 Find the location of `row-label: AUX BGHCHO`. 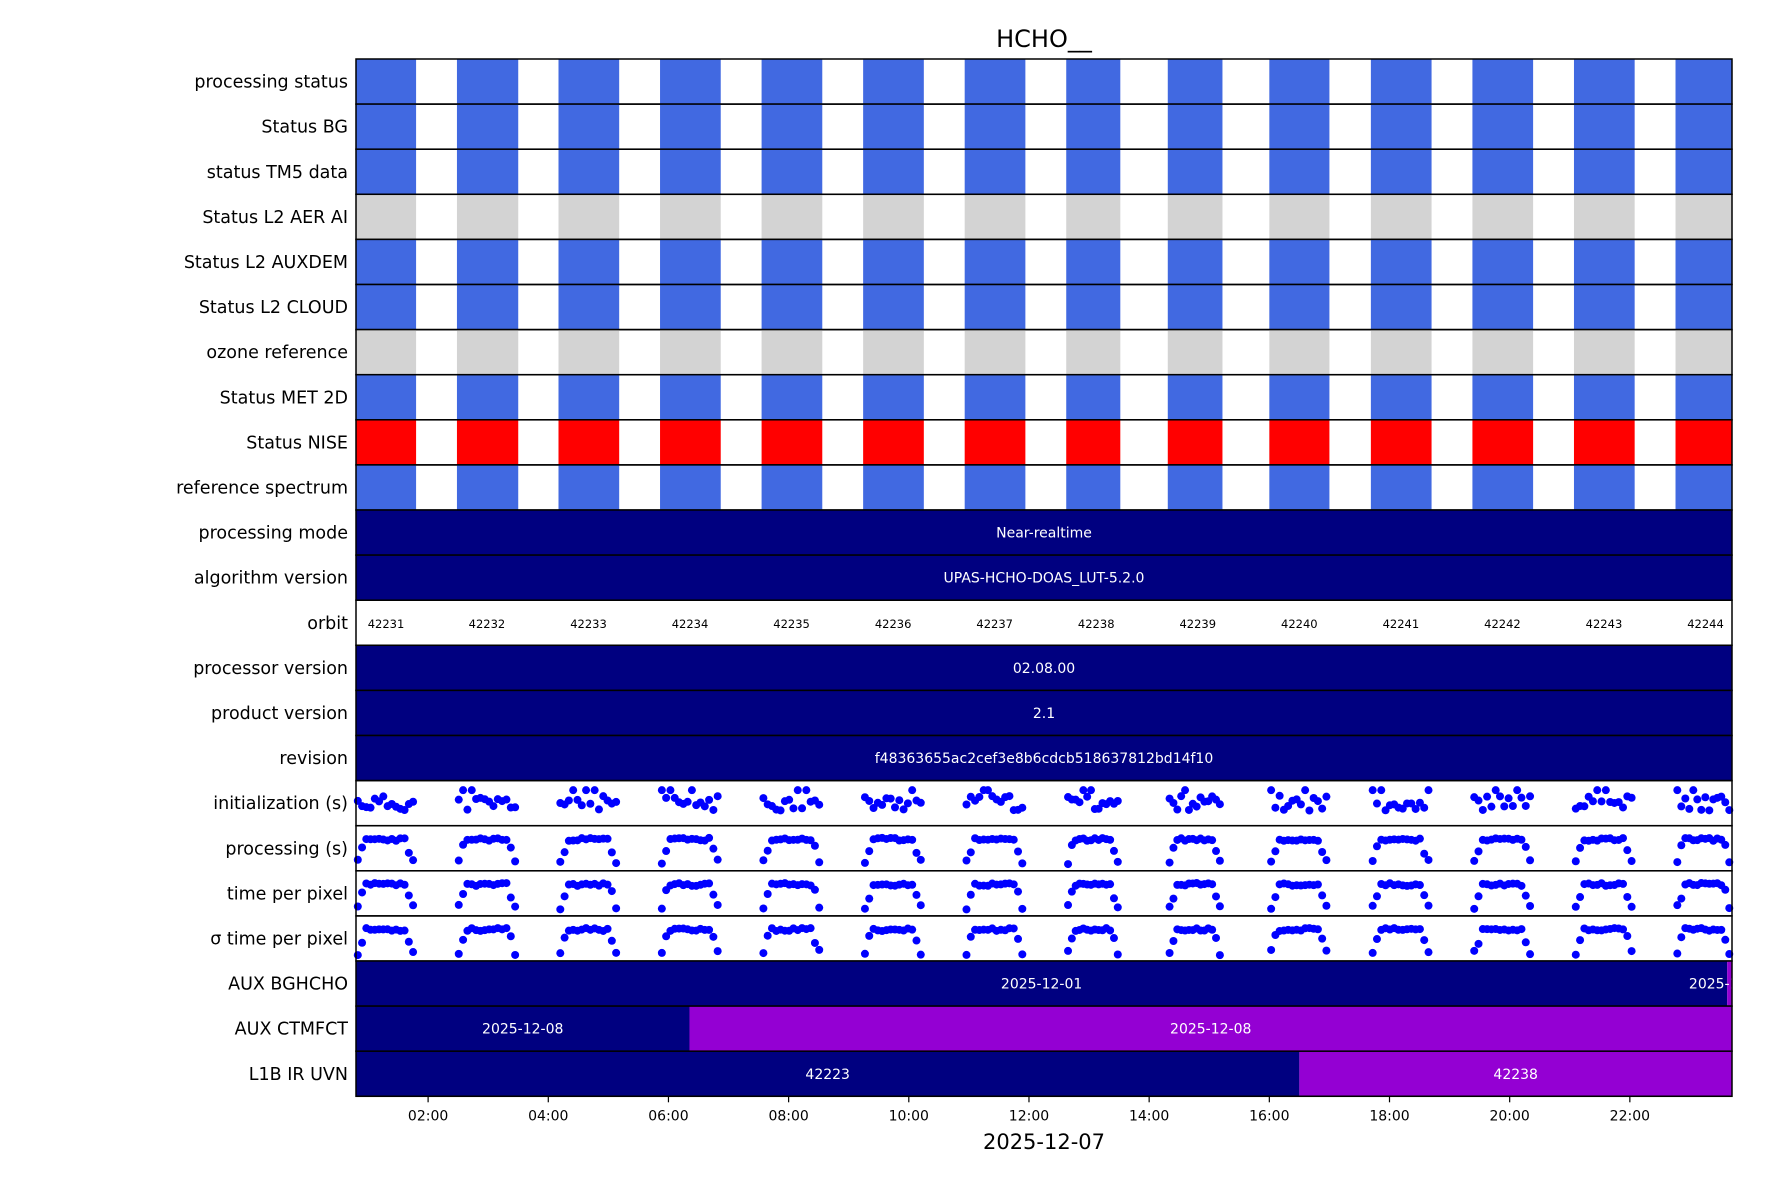

row-label: AUX BGHCHO is located at coordinates (288, 985).